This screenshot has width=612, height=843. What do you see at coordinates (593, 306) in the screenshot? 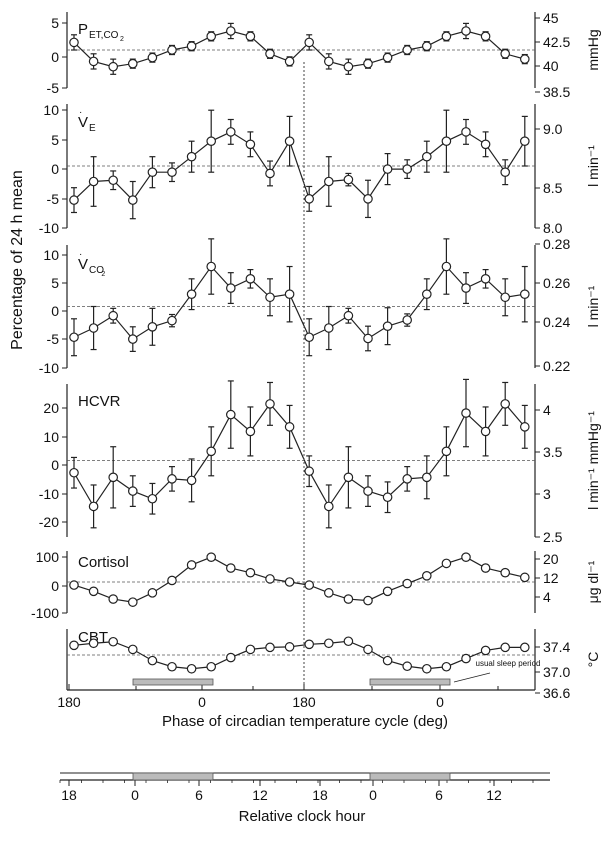
I see `right-unit-label: l min⁻¹` at bounding box center [593, 306].